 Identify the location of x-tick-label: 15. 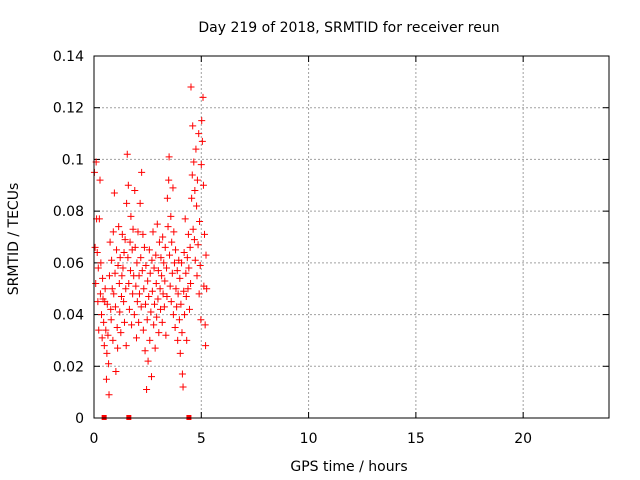
(416, 439).